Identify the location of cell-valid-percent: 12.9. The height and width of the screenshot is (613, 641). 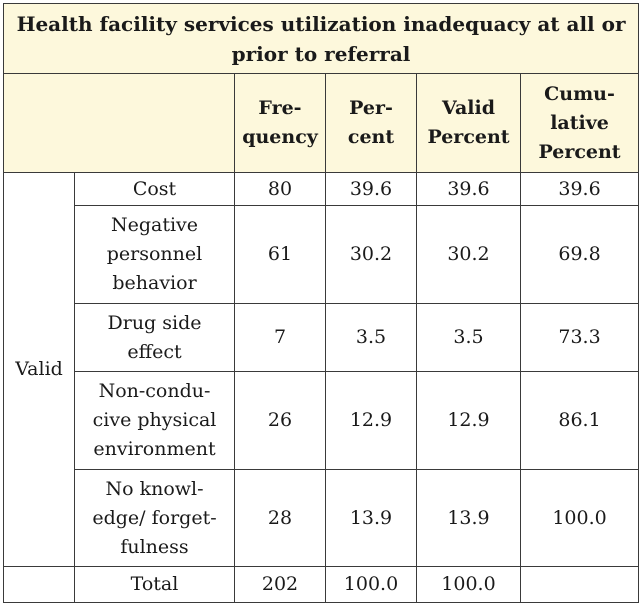
(468, 420).